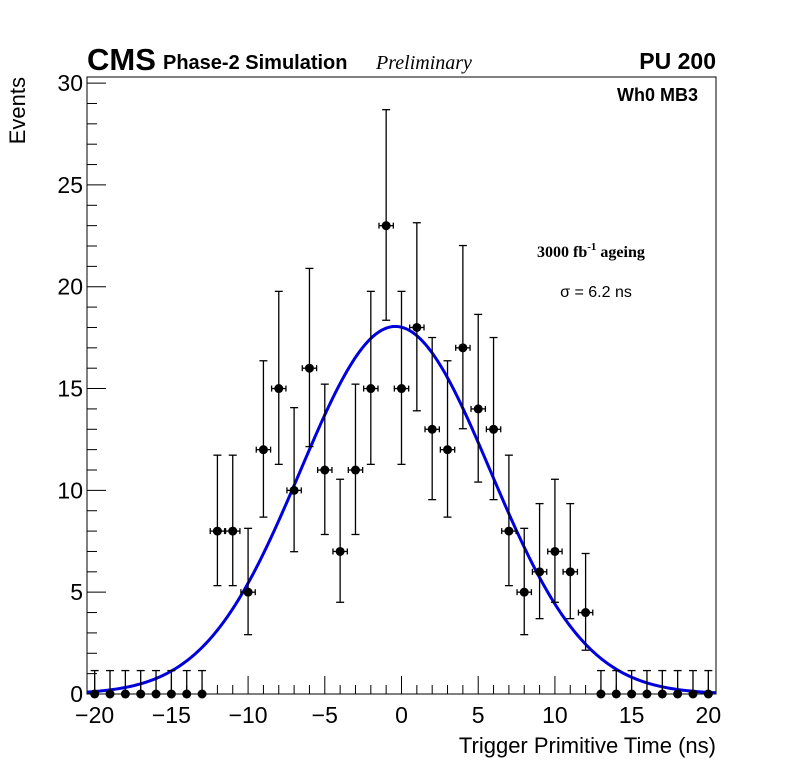 This screenshot has width=796, height=772. Describe the element at coordinates (478, 715) in the screenshot. I see `x-tick-label: 5` at that location.